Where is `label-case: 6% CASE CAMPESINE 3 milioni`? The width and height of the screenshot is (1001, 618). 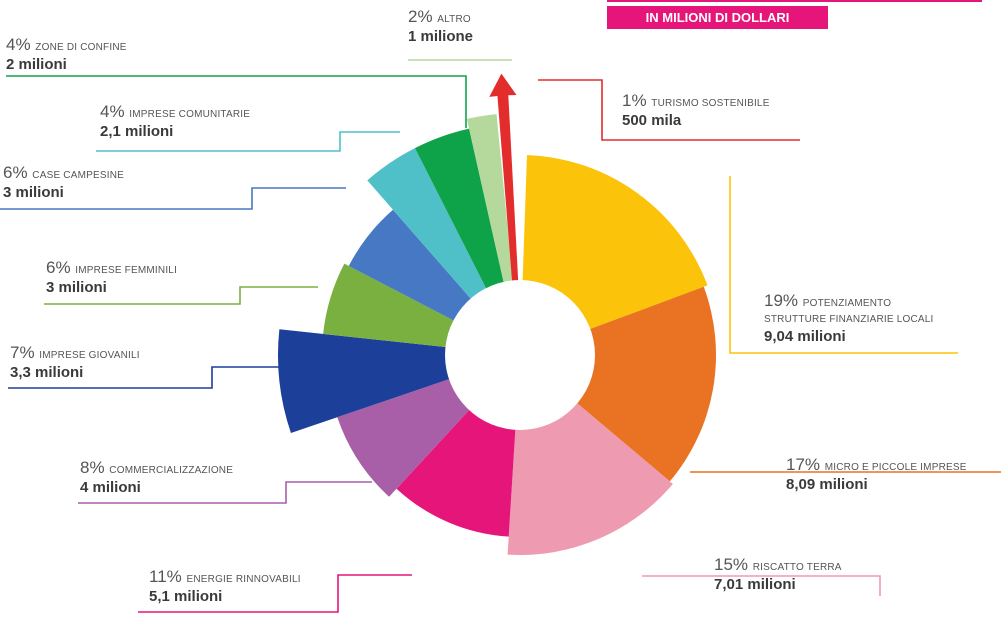
label-case: 6% CASE CAMPESINE 3 milioni is located at coordinates (63, 182).